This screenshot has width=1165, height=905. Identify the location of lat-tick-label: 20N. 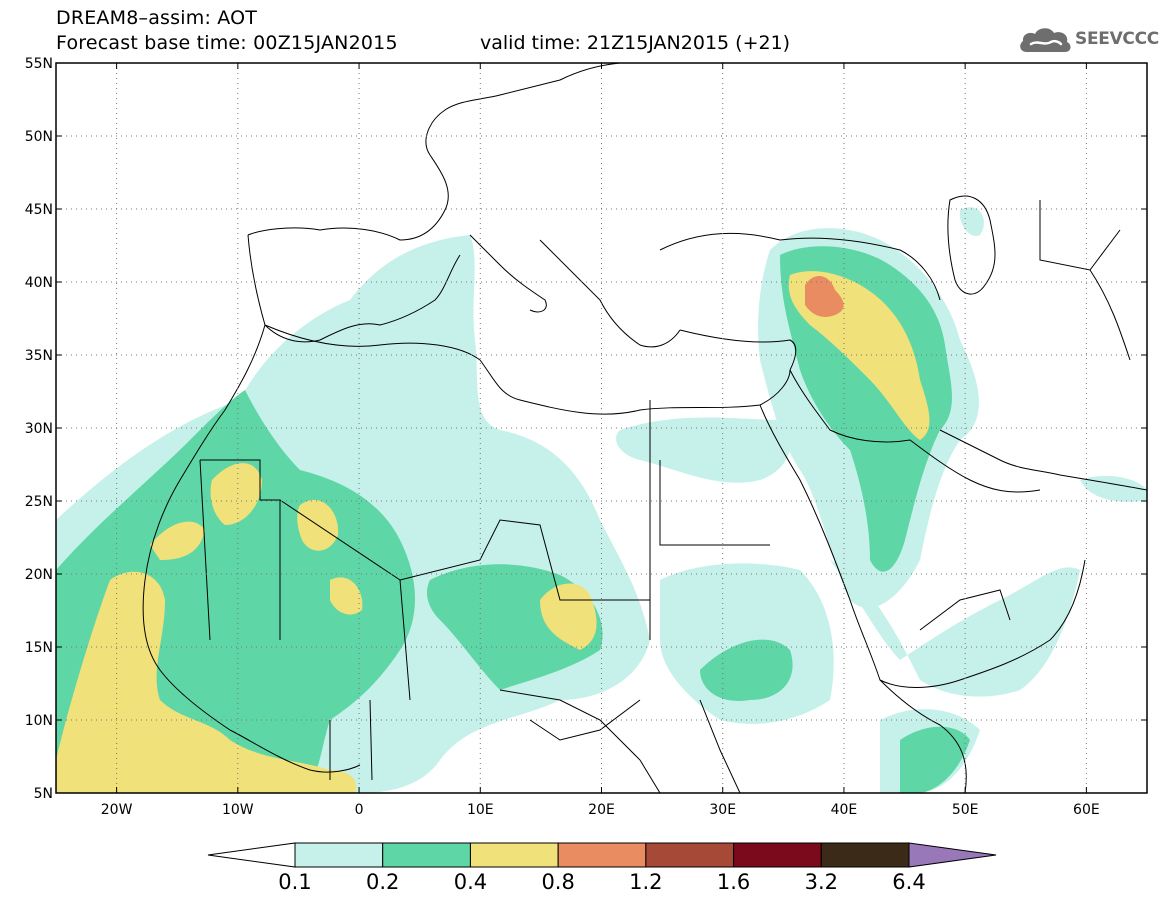
(39, 575).